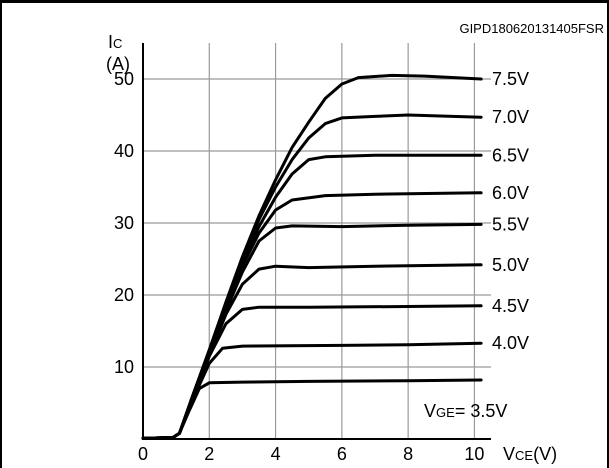 Image resolution: width=609 pixels, height=468 pixels. What do you see at coordinates (510, 155) in the screenshot?
I see `series-label-6.5V: 6.5V` at bounding box center [510, 155].